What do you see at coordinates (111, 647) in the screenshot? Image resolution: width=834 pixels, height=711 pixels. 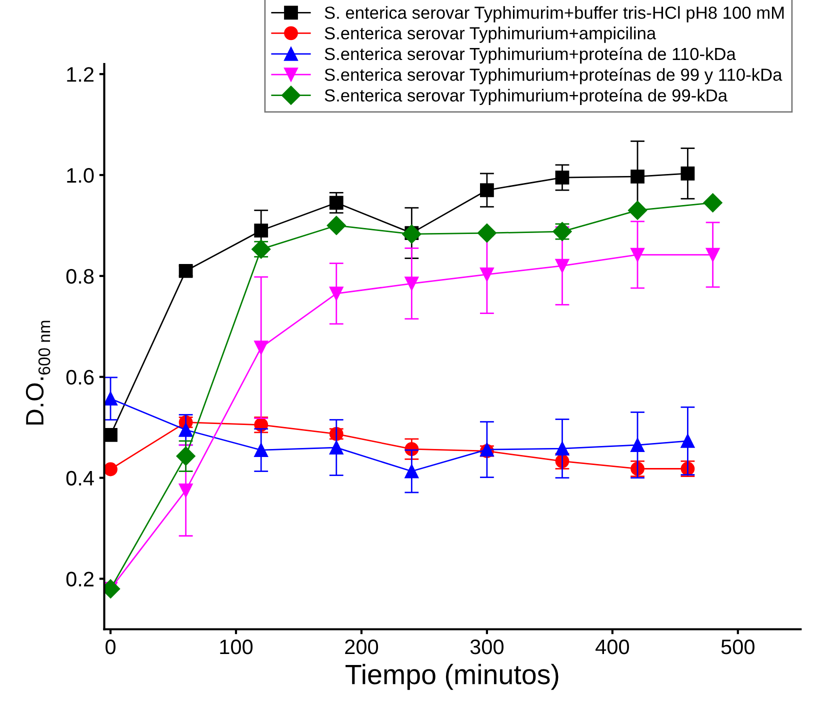 I see `x-tick-label: 0` at bounding box center [111, 647].